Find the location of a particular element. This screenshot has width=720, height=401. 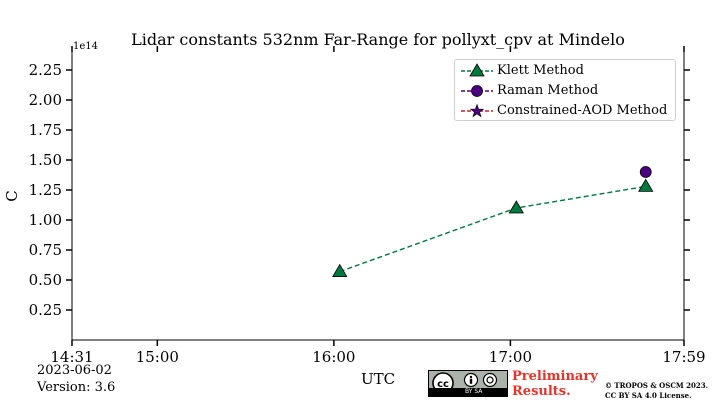

y-tick-label: 0.50 is located at coordinates (45, 280).